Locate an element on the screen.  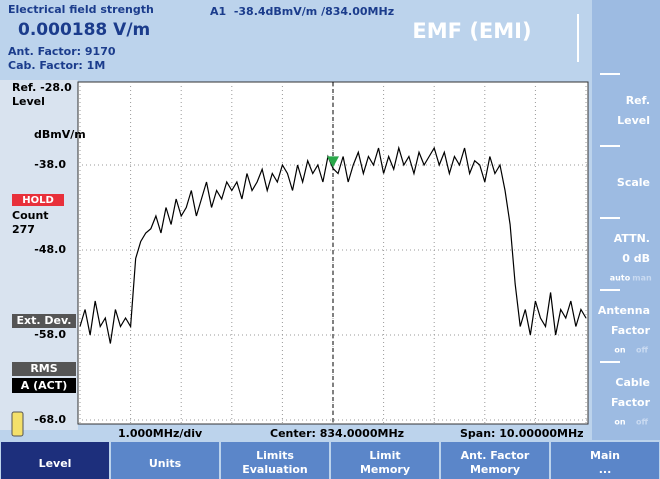
bottom-softkey-label: Limits is located at coordinates (275, 455).